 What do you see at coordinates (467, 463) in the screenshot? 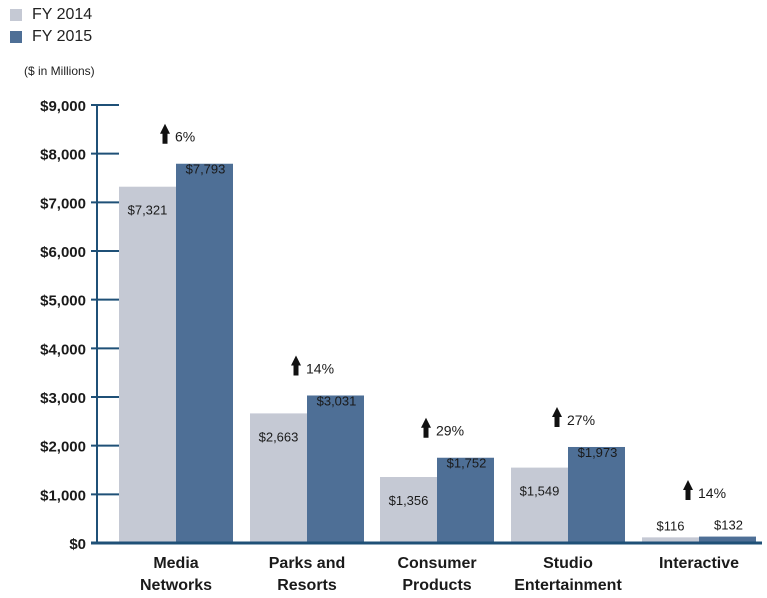
I see `value-label-fy2015-2: $1,752` at bounding box center [467, 463].